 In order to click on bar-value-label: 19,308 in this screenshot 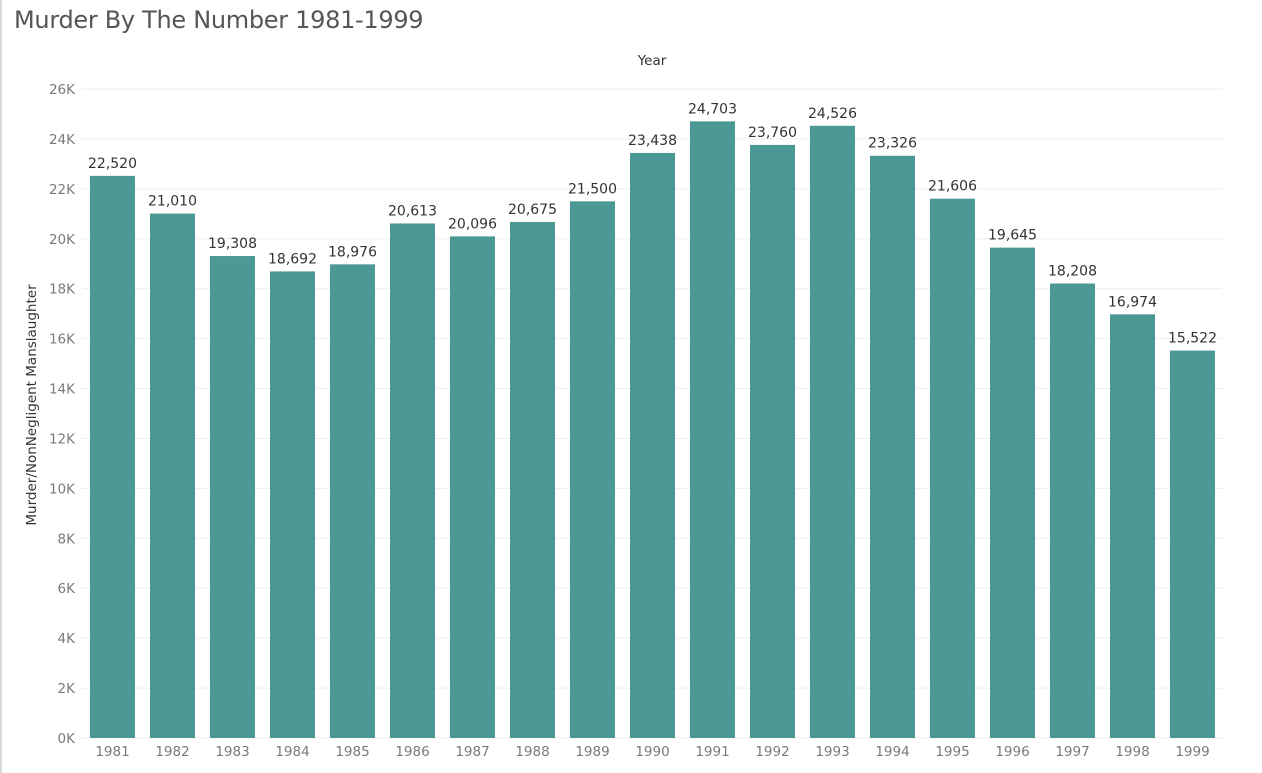, I will do `click(232, 244)`.